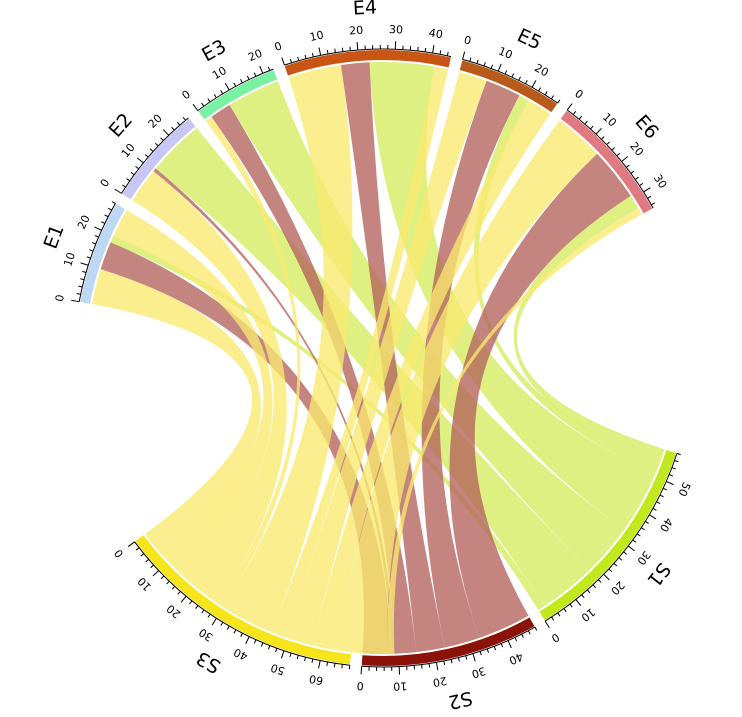 The height and width of the screenshot is (717, 742). What do you see at coordinates (128, 150) in the screenshot?
I see `tick-label-e2-10: 10` at bounding box center [128, 150].